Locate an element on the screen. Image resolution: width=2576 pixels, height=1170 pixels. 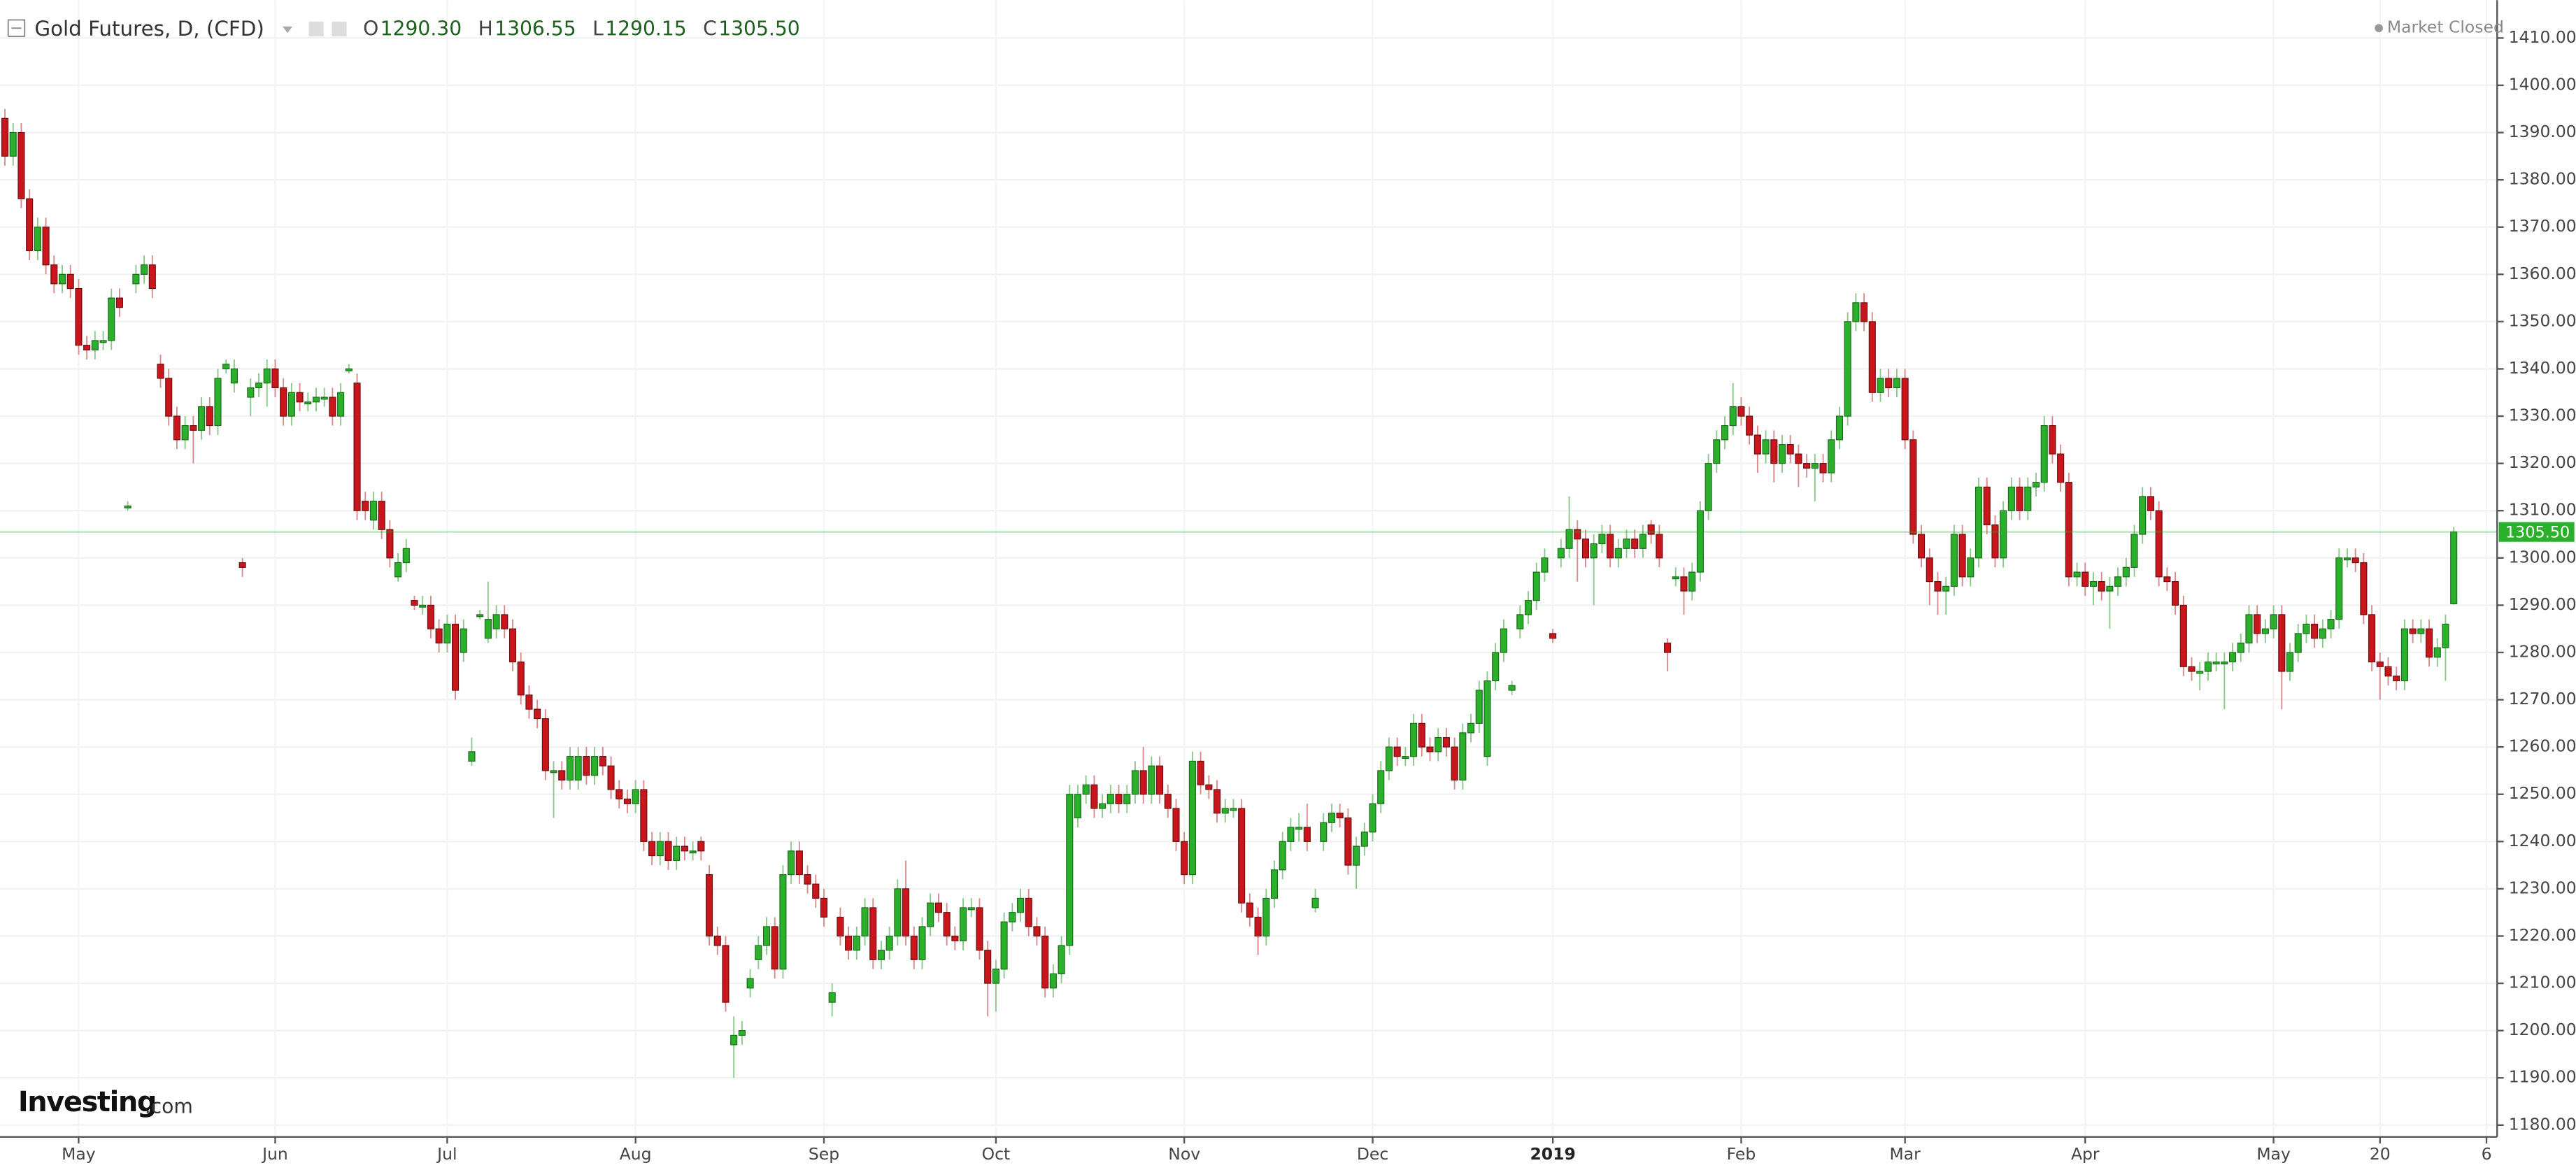
y-tick-label: 1340.00 is located at coordinates (2542, 368).